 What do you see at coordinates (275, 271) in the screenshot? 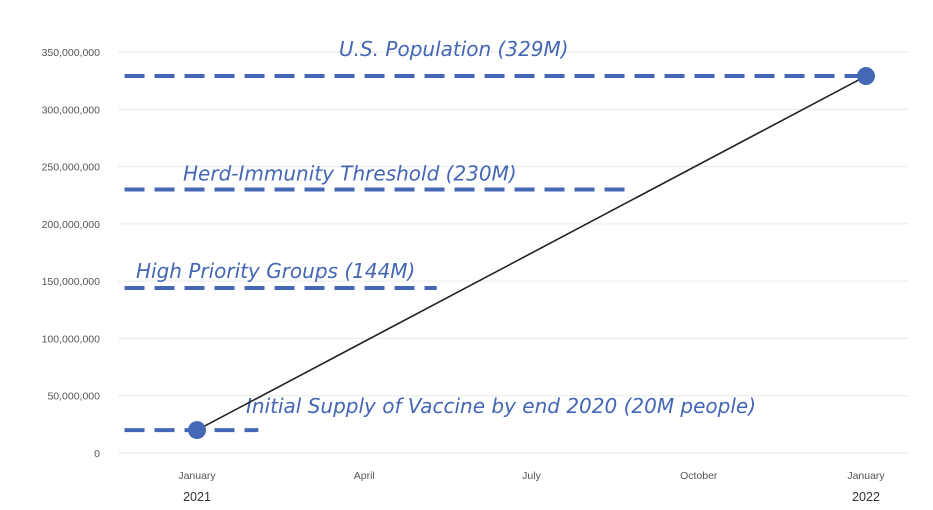
I see `annotation-label: High Priority Groups (144M)` at bounding box center [275, 271].